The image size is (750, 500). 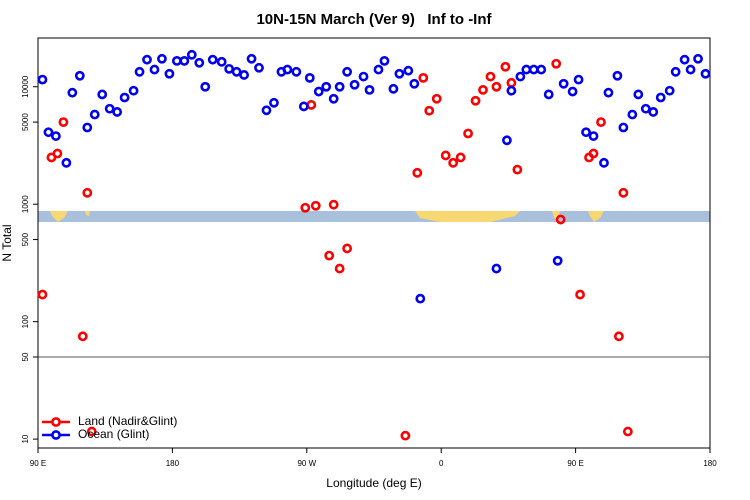 I want to click on y-tick-label: 10, so click(x=25, y=438).